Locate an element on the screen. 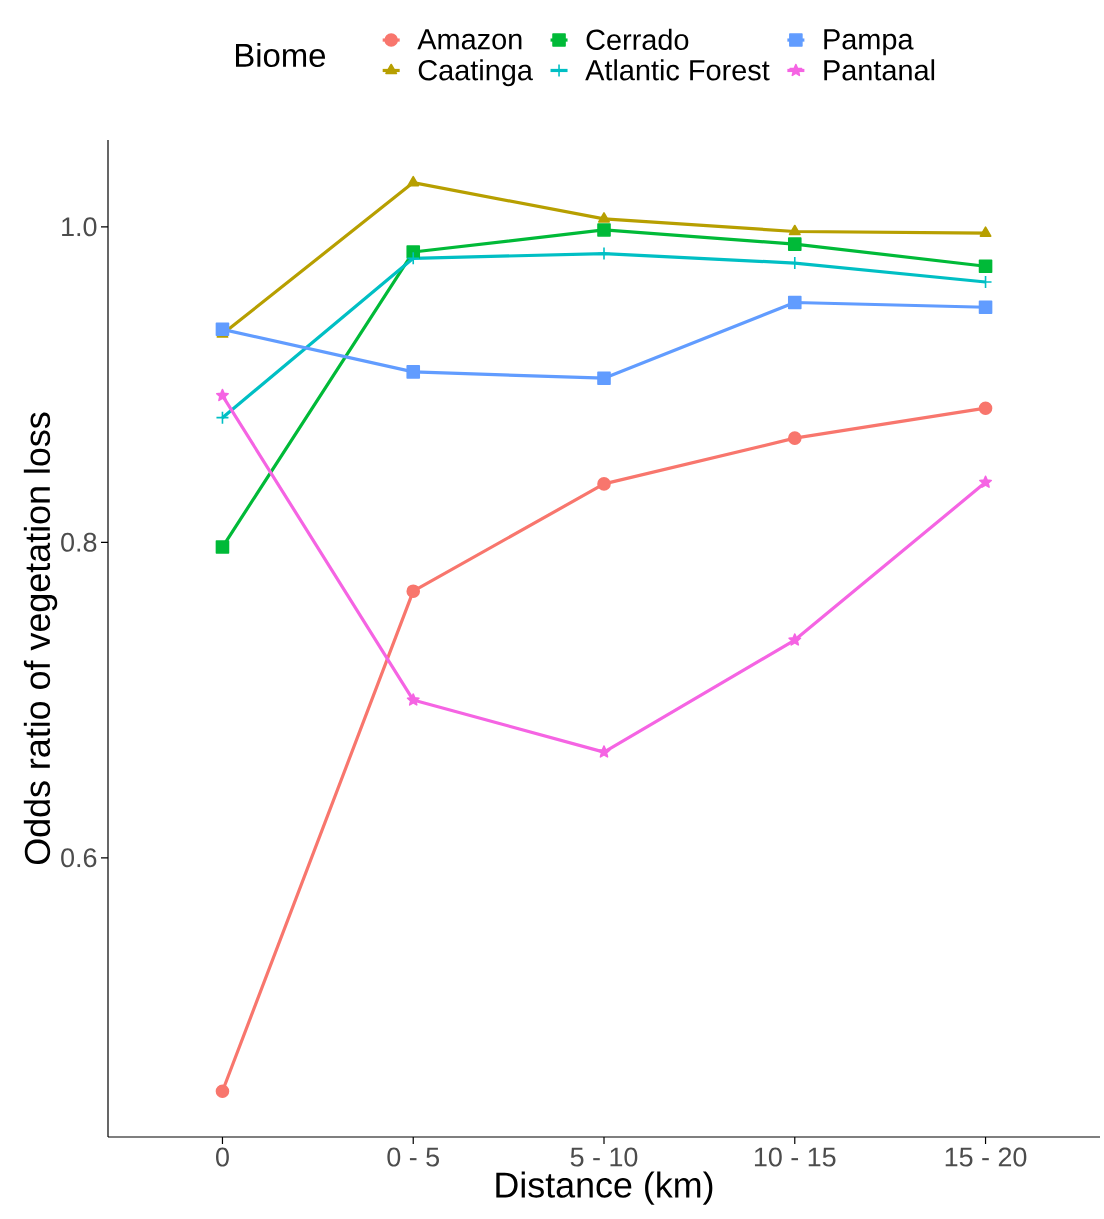 This screenshot has width=1104, height=1219. y-axis-title: Odds ratio of vegetation loss is located at coordinates (40, 638).